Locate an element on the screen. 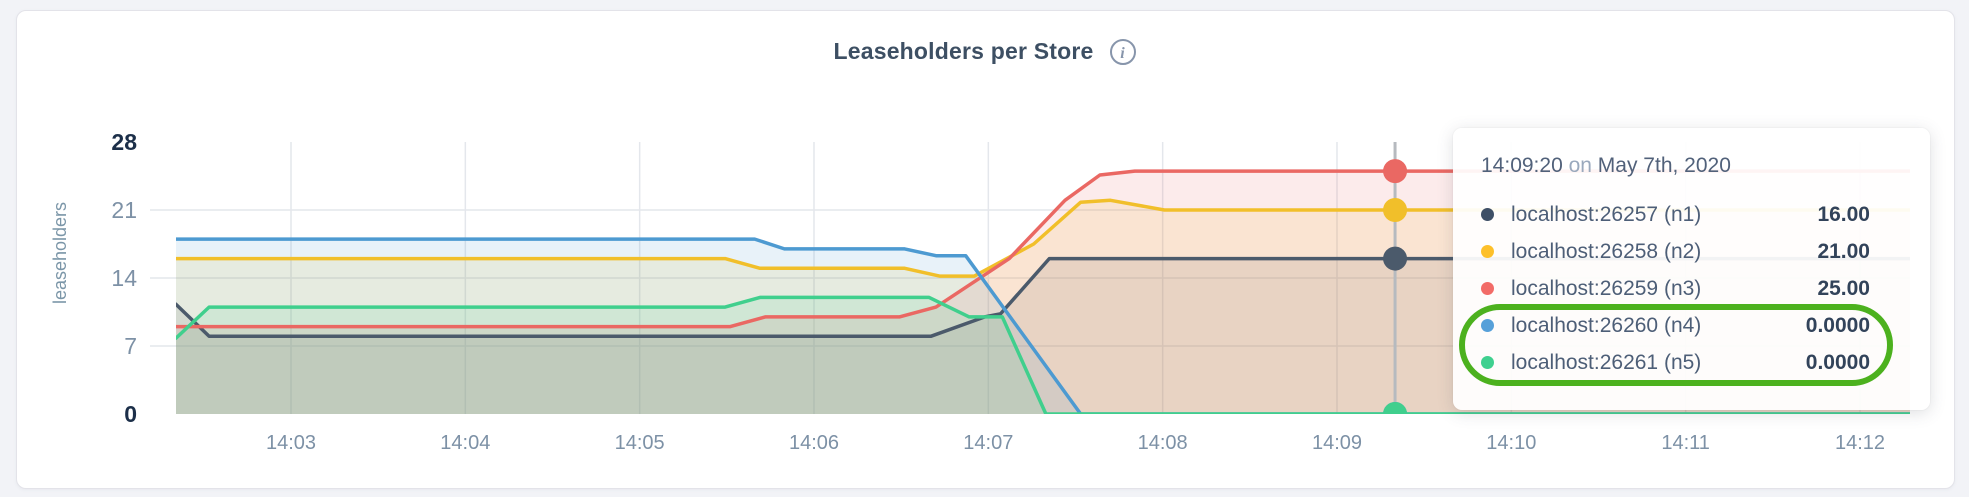 The width and height of the screenshot is (1969, 497). y-tick-label: 0 is located at coordinates (130, 414).